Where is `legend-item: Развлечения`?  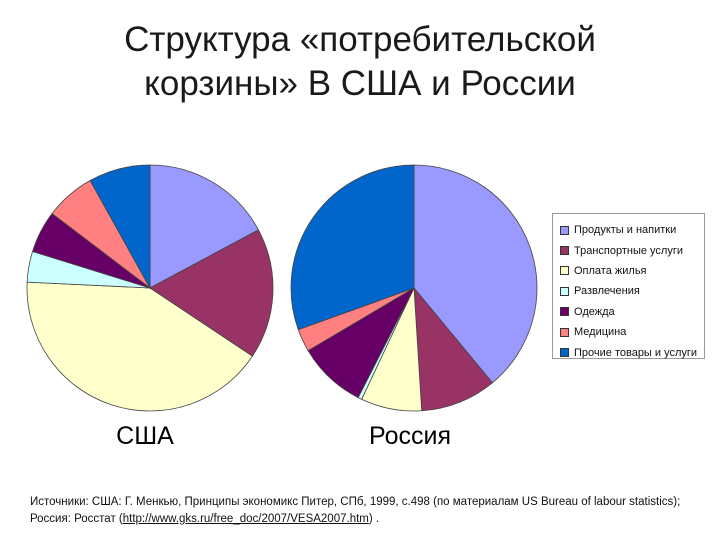
legend-item: Развлечения is located at coordinates (632, 291).